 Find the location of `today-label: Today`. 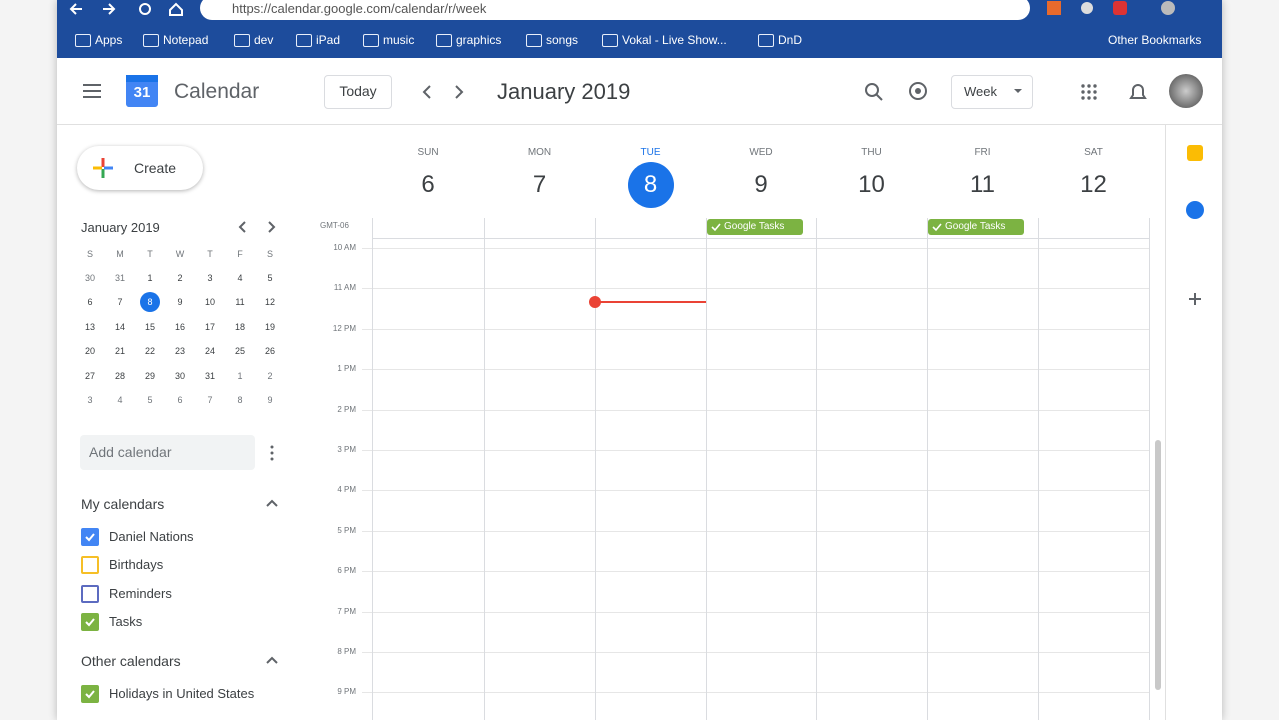

today-label: Today is located at coordinates (358, 91).